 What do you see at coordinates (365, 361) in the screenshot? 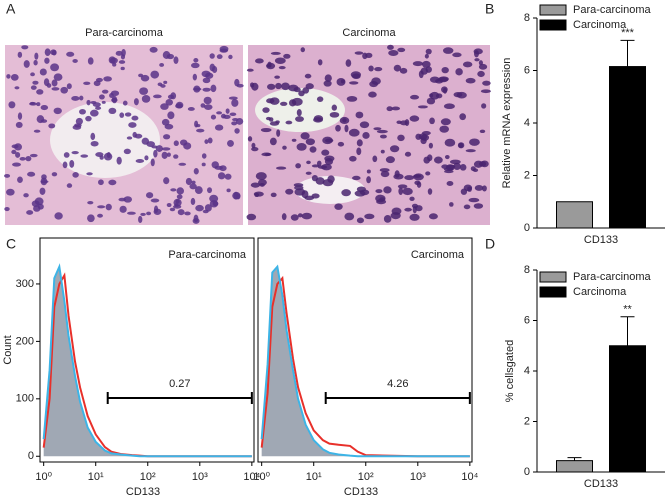
I see `area-fill` at bounding box center [365, 361].